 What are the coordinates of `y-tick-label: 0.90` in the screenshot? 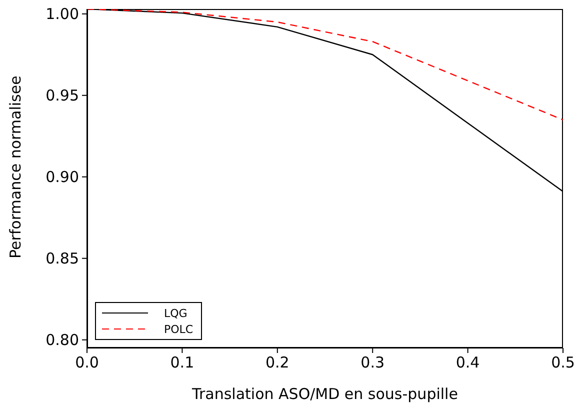 It's located at (62, 177).